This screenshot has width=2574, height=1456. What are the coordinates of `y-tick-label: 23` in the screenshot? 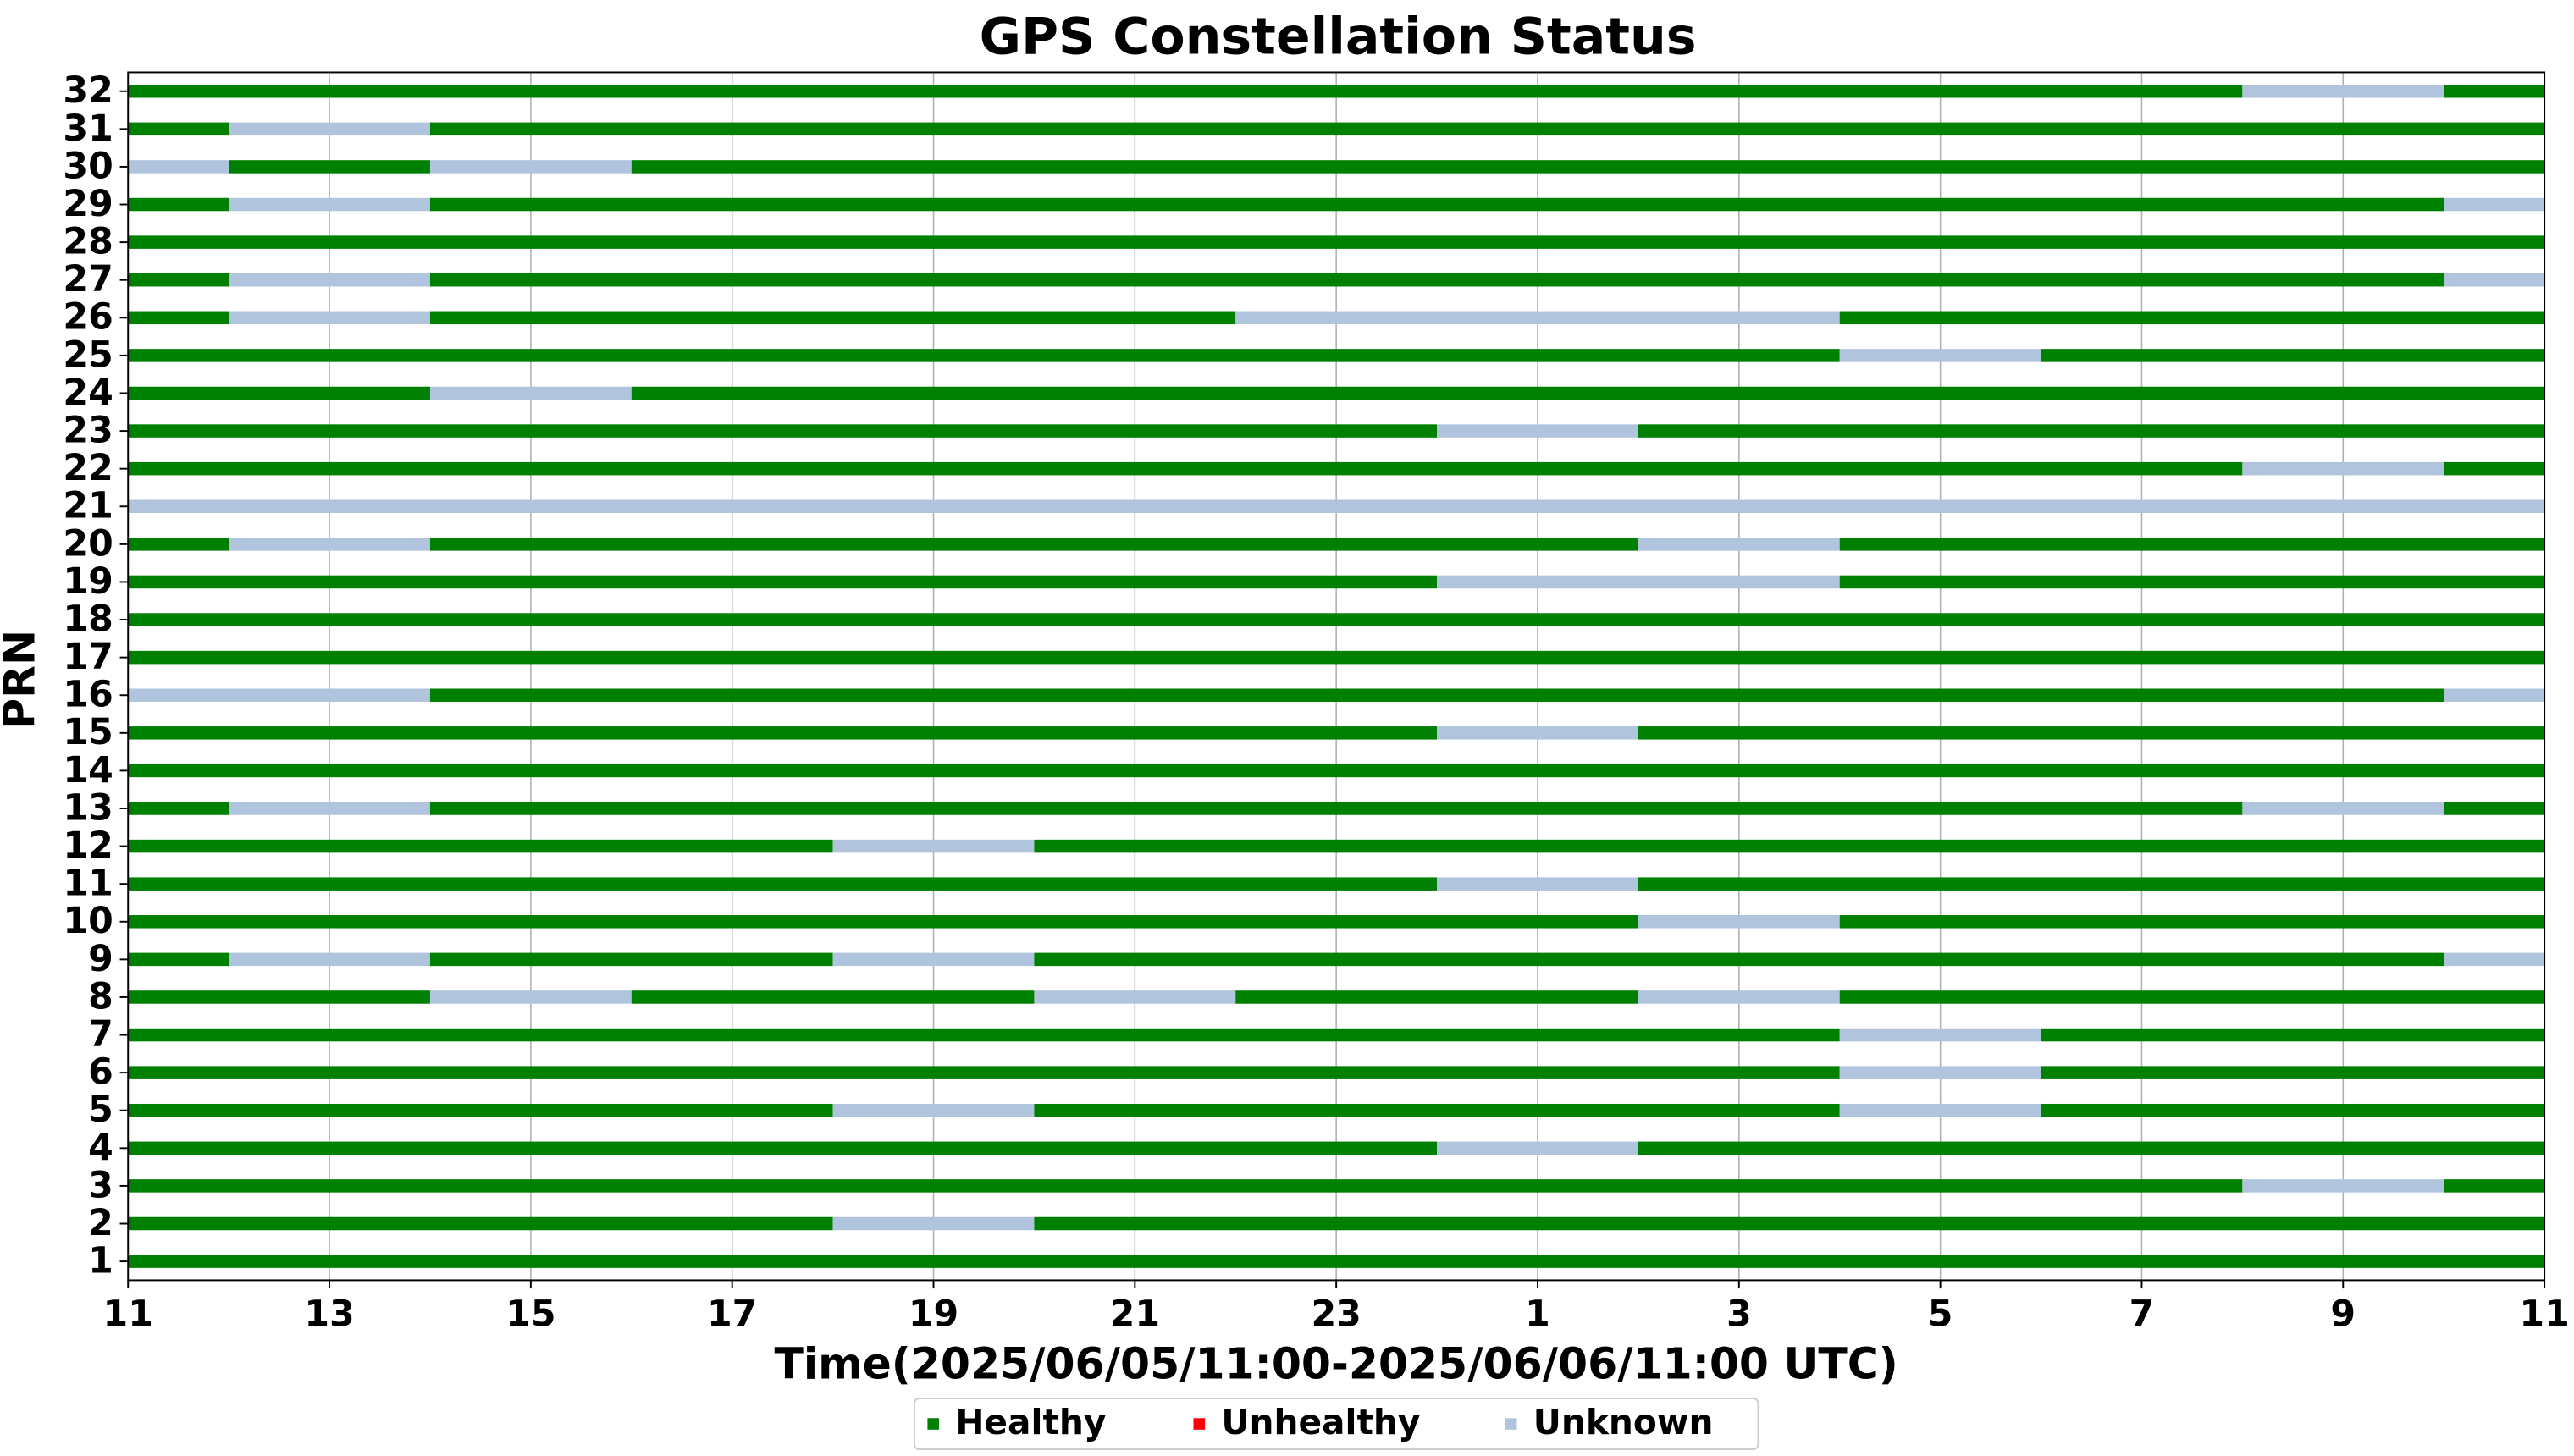 It's located at (88, 431).